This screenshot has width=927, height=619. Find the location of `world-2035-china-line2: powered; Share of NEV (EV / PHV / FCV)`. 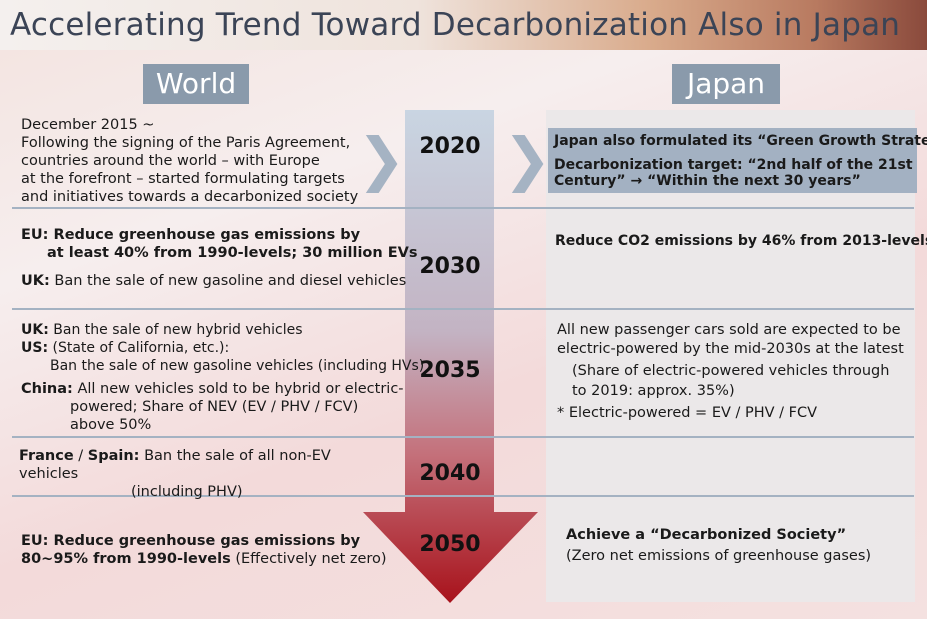

world-2035-china-line2: powered; Share of NEV (EV / PHV / FCV) is located at coordinates (214, 407).